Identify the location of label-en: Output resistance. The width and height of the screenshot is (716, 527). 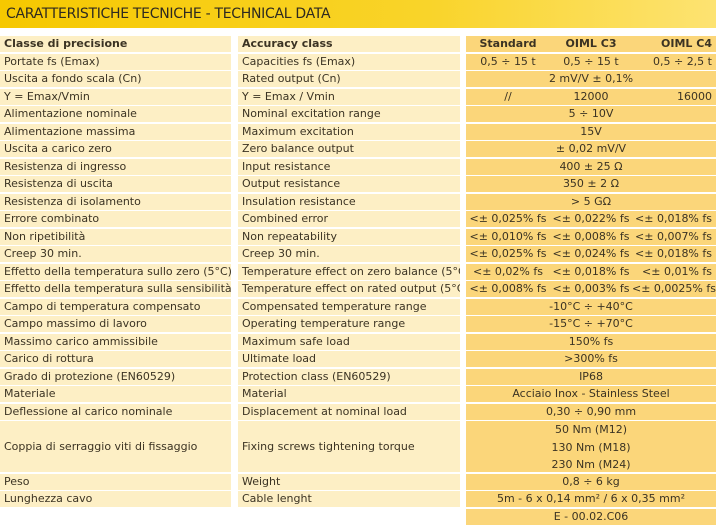
(349, 184).